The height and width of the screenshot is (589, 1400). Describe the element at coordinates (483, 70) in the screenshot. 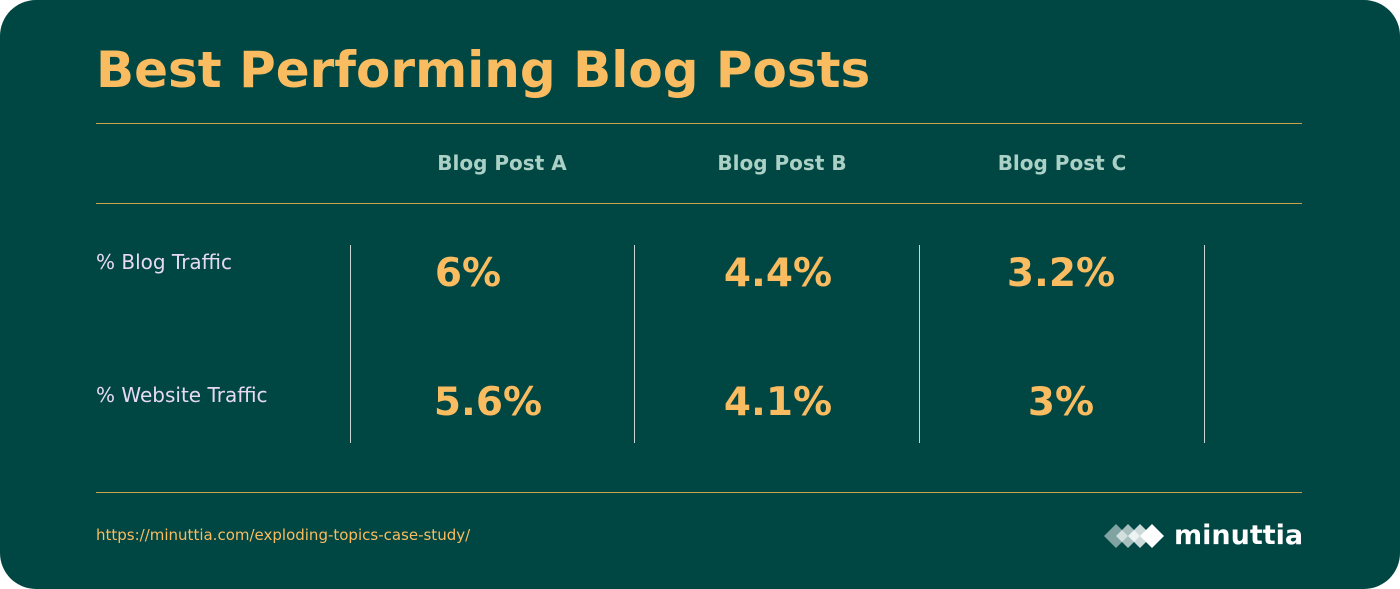

I see `page-title: Best Performing Blog Posts` at that location.